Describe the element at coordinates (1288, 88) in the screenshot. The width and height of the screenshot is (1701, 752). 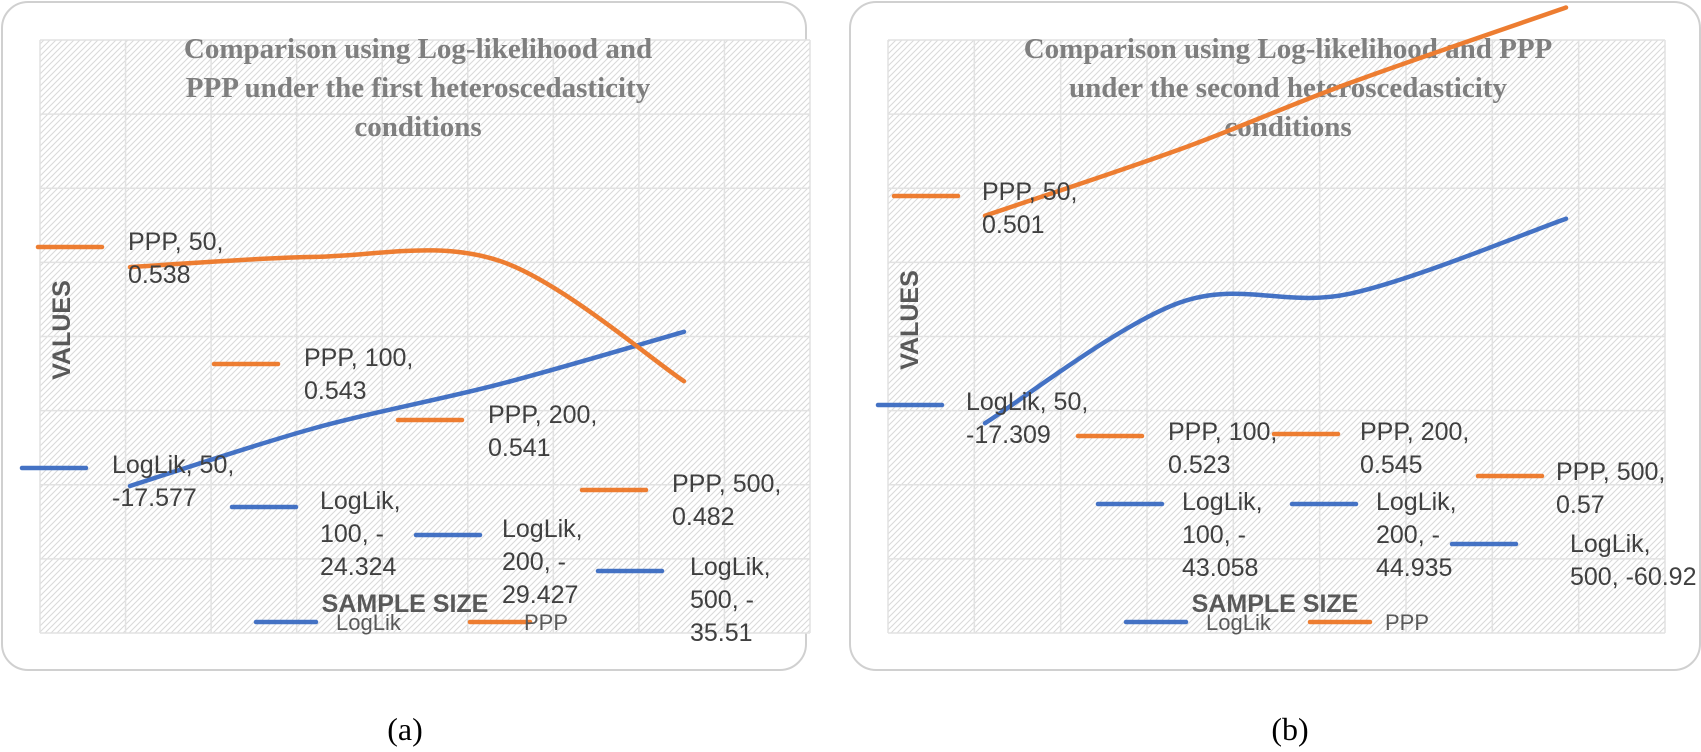
I see `chart-title-line: under the second heteroscedasticity` at that location.